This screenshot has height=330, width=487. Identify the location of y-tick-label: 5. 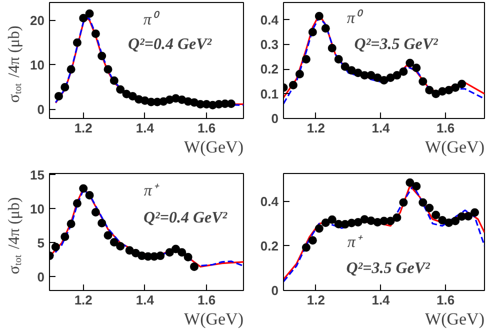
(41, 242).